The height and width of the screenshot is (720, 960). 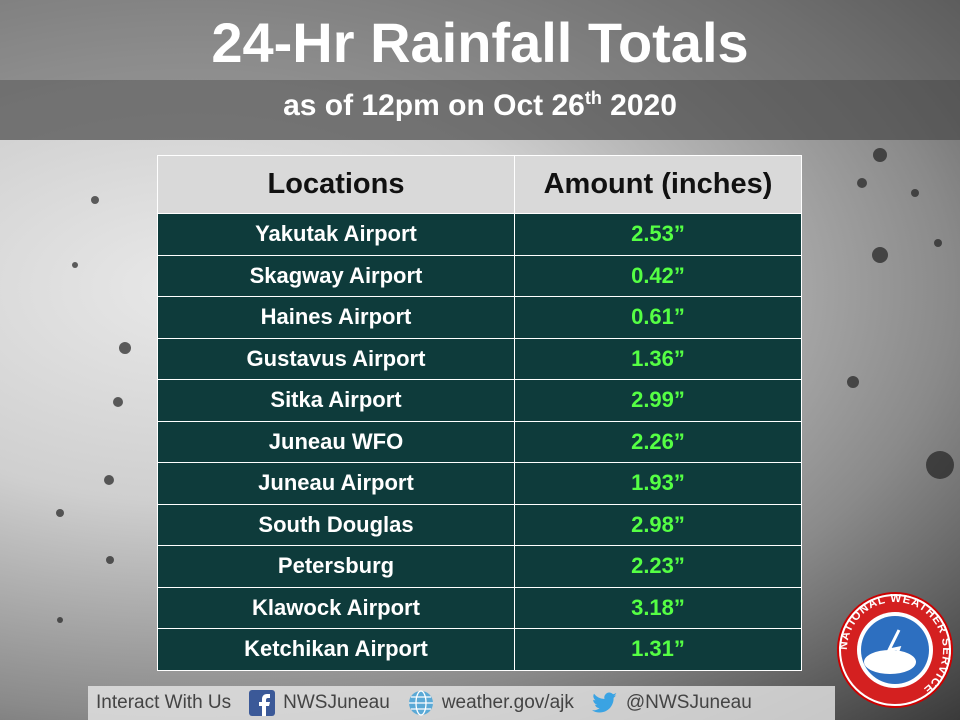 What do you see at coordinates (604, 702) in the screenshot?
I see `twitter-icon` at bounding box center [604, 702].